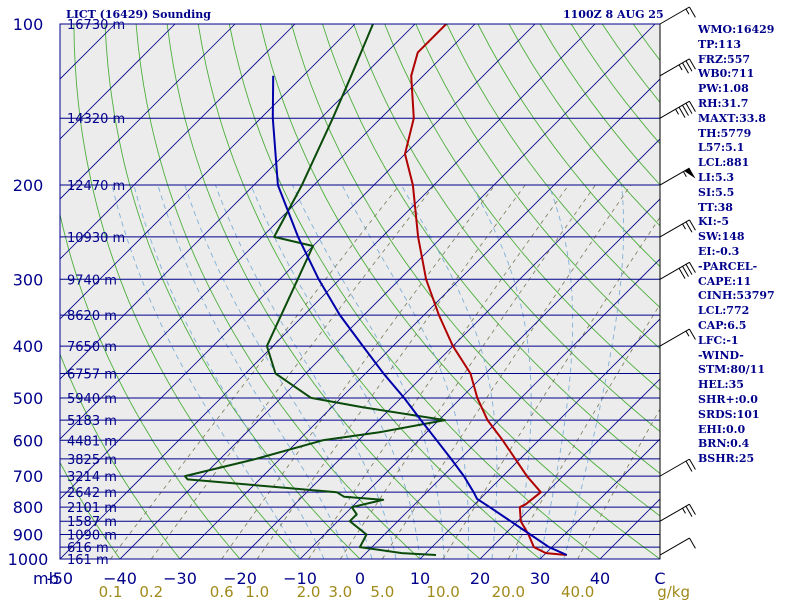 This screenshot has height=600, width=800. What do you see at coordinates (92, 460) in the screenshot?
I see `height-label: 3825 m` at bounding box center [92, 460].